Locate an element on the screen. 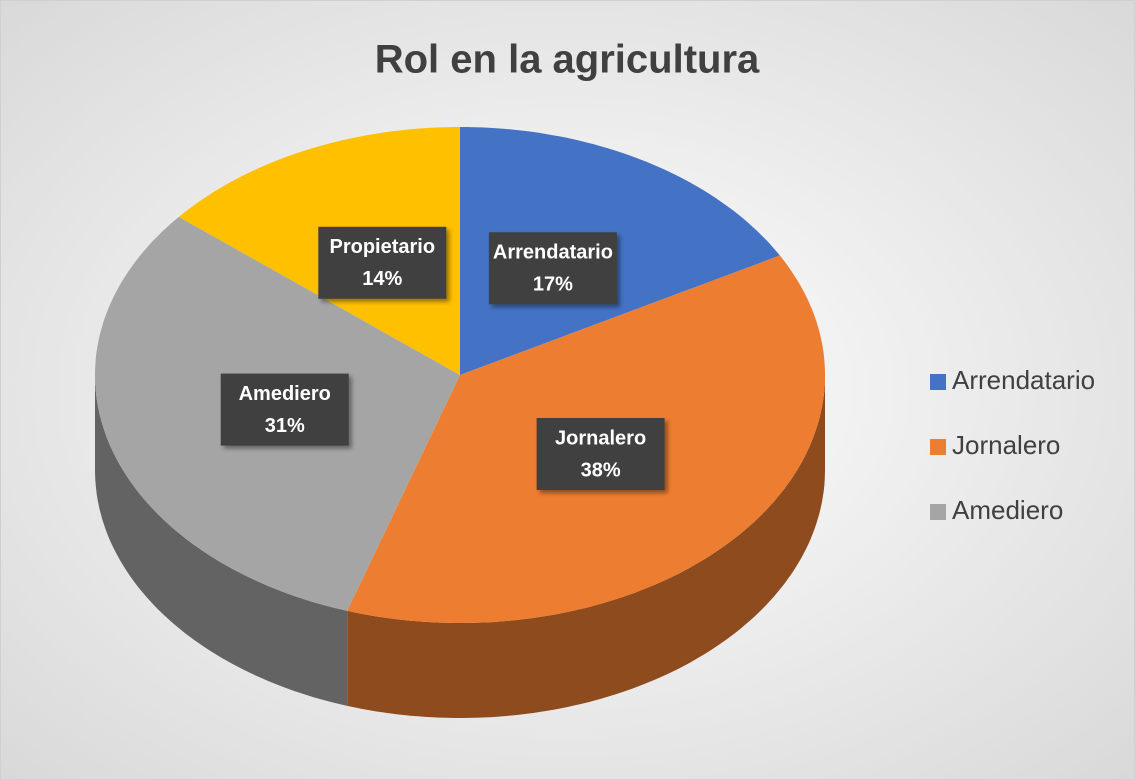 This screenshot has width=1135, height=780. data-label-value: 14% is located at coordinates (382, 279).